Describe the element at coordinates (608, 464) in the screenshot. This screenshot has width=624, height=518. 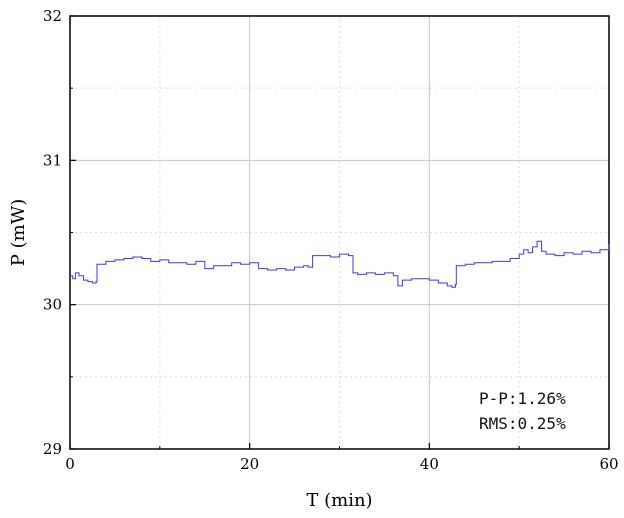
I see `x-tick-label: 60` at that location.